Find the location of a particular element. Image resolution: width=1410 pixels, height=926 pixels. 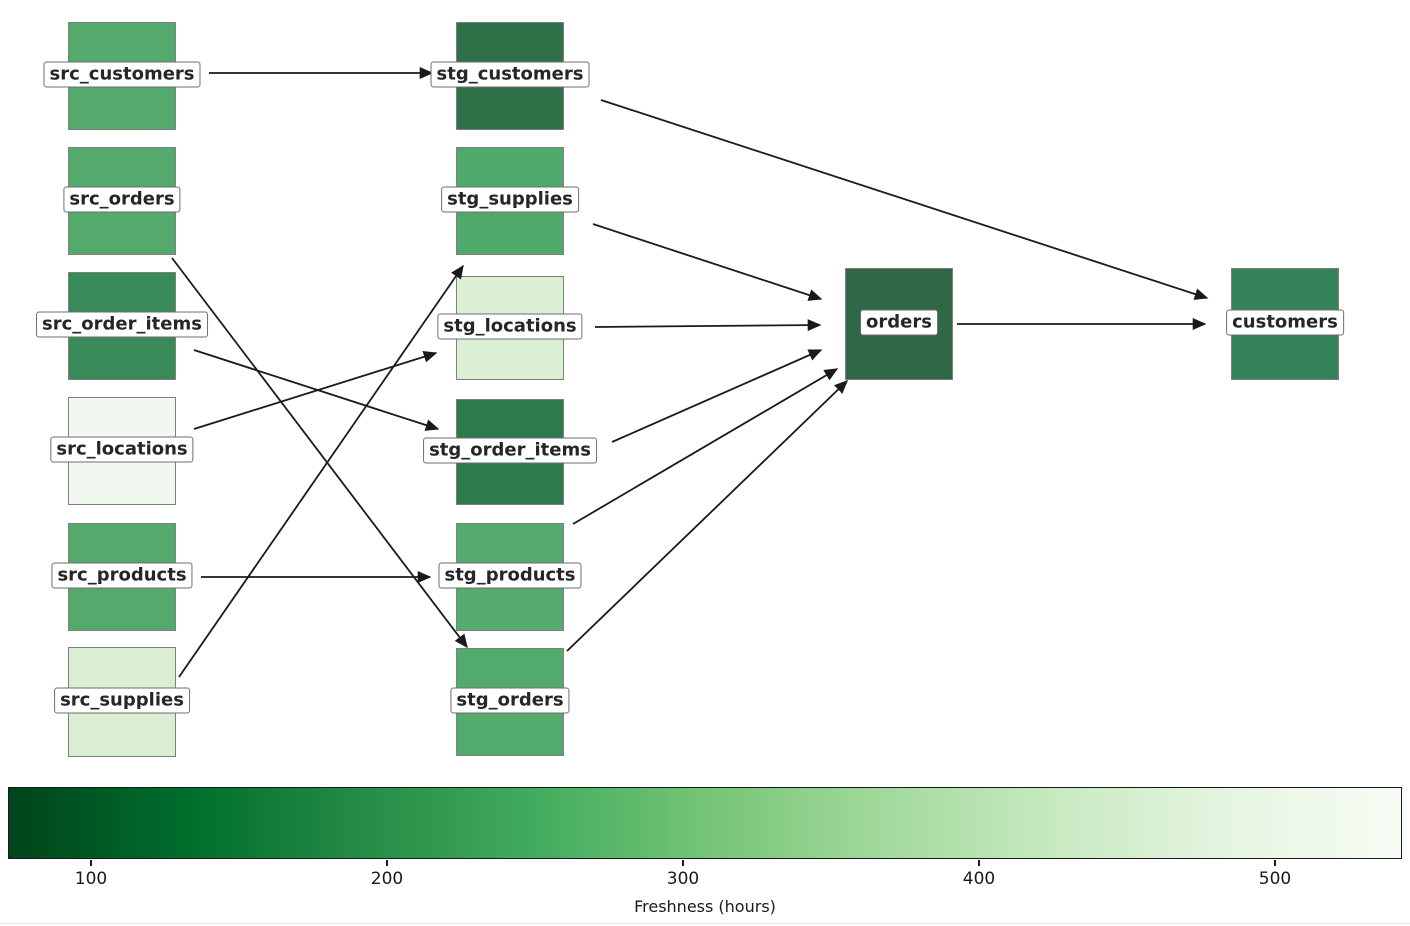

edge-stg_locations-to-orders is located at coordinates (708, 325).